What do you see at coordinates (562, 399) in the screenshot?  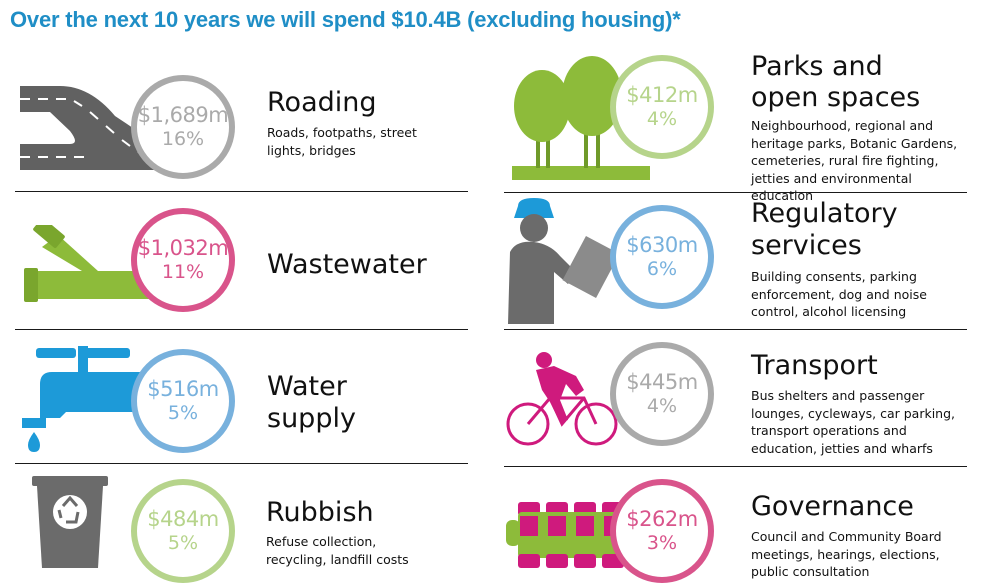 I see `cyclist-icon` at bounding box center [562, 399].